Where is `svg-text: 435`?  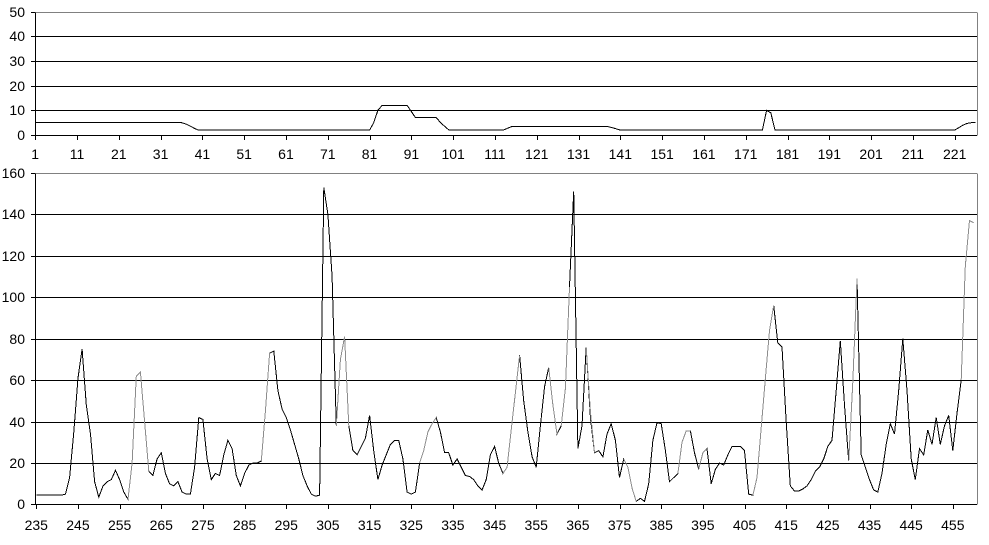
svg-text: 435 is located at coordinates (870, 525).